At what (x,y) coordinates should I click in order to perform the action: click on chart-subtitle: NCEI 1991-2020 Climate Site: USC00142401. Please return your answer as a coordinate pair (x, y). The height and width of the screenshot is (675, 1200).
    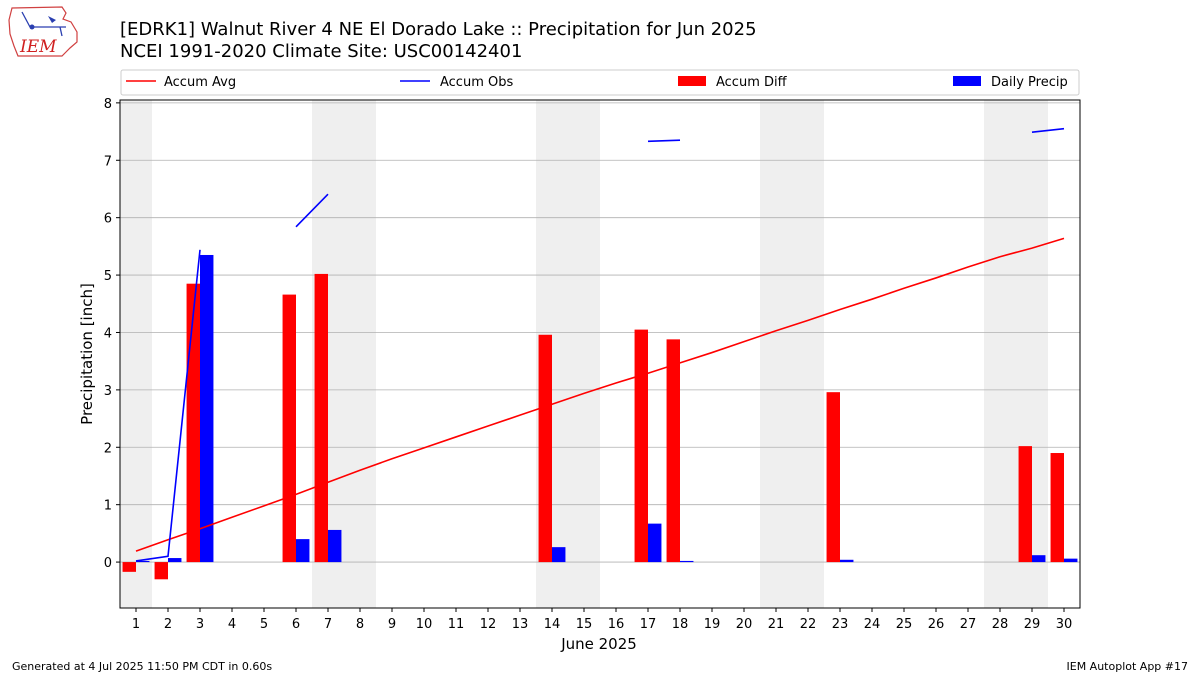
    Looking at the image, I should click on (321, 51).